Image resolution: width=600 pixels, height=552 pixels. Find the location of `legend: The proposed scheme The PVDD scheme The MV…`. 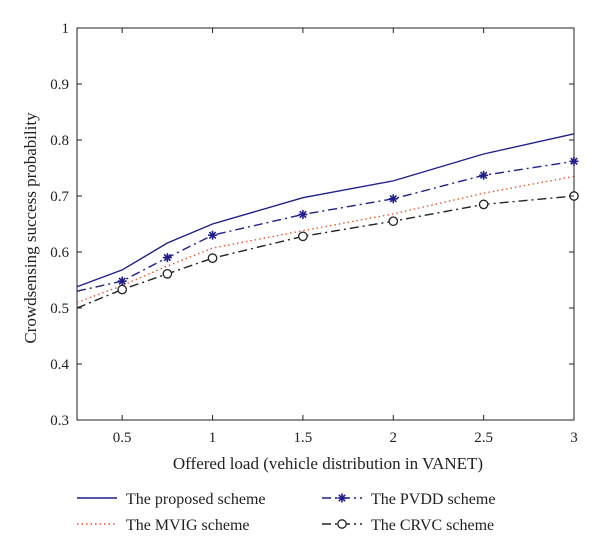

legend: The proposed scheme The PVDD scheme The MV… is located at coordinates (286, 512).